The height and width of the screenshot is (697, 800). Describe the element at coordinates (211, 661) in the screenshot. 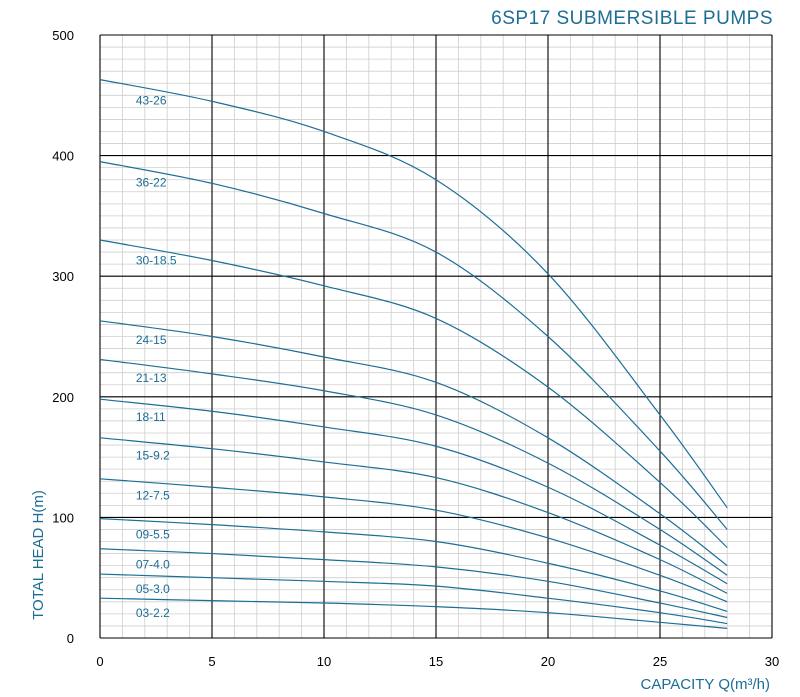

I see `x-tick-label: 5` at that location.